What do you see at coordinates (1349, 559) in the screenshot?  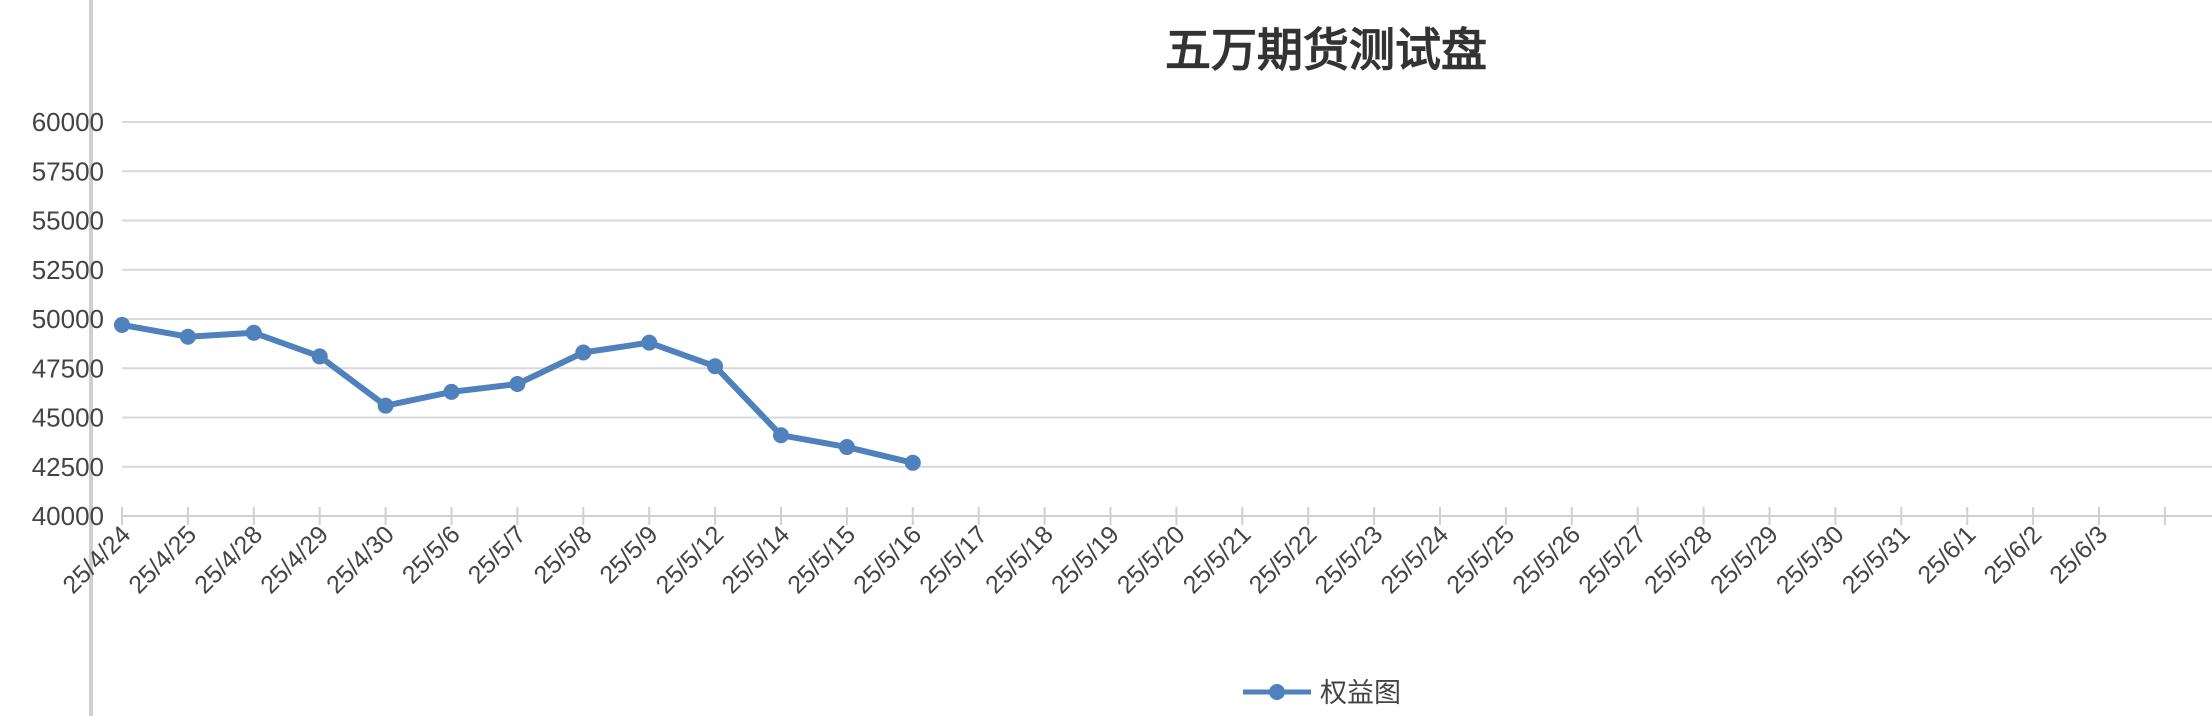 I see `x-tick-label: 25/5/23` at bounding box center [1349, 559].